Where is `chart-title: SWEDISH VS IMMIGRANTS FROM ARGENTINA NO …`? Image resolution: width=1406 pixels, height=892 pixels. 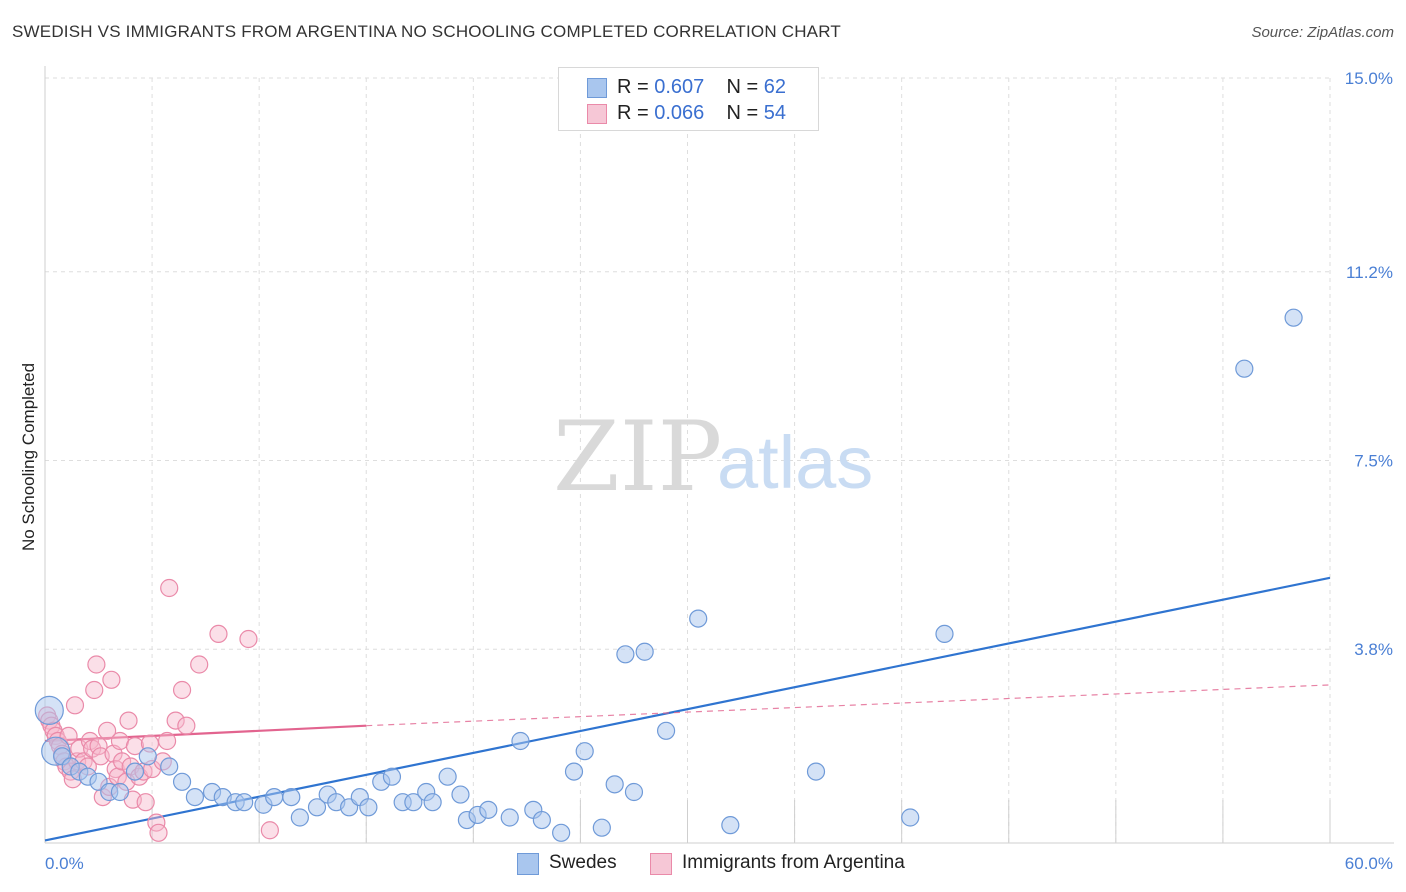
chart-title: SWEDISH VS IMMIGRANTS FROM ARGENTINA NO … is located at coordinates (426, 31).